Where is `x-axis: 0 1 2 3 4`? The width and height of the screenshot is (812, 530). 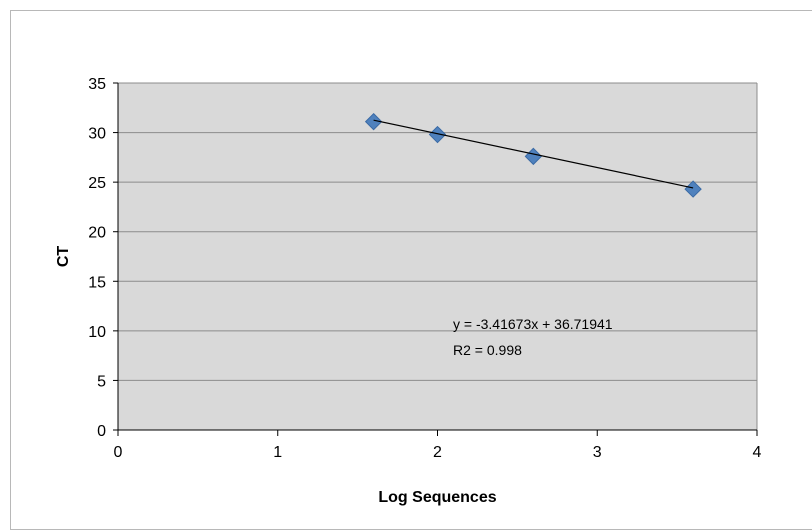 x-axis: 0 1 2 3 4 is located at coordinates (438, 445).